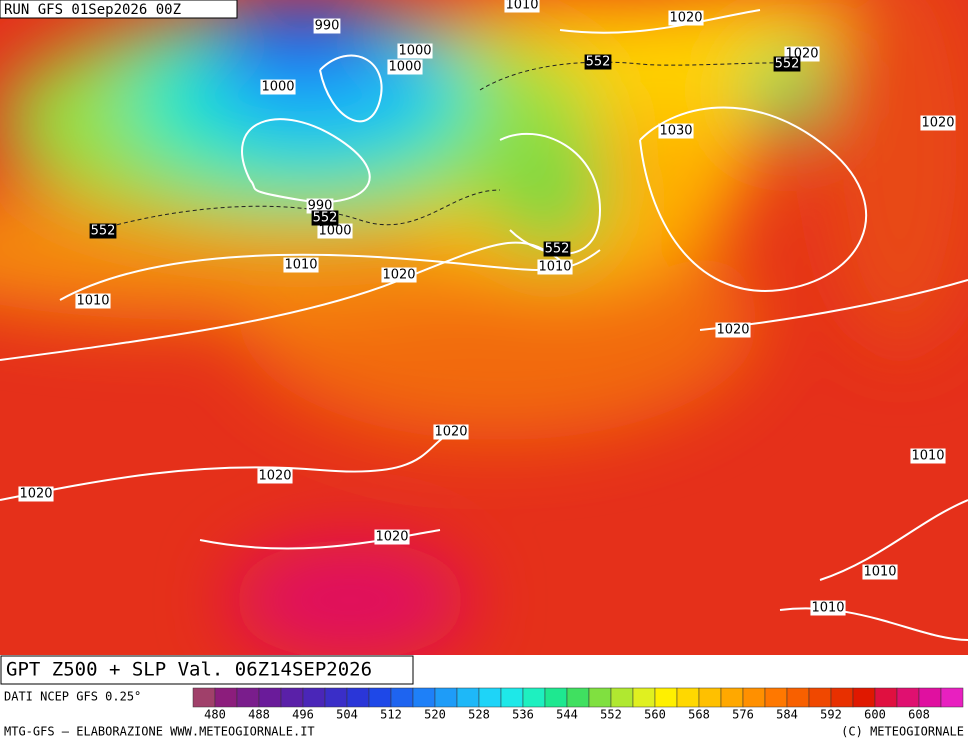 The height and width of the screenshot is (749, 968). What do you see at coordinates (347, 715) in the screenshot?
I see `colorbar-tick-label: 504` at bounding box center [347, 715].